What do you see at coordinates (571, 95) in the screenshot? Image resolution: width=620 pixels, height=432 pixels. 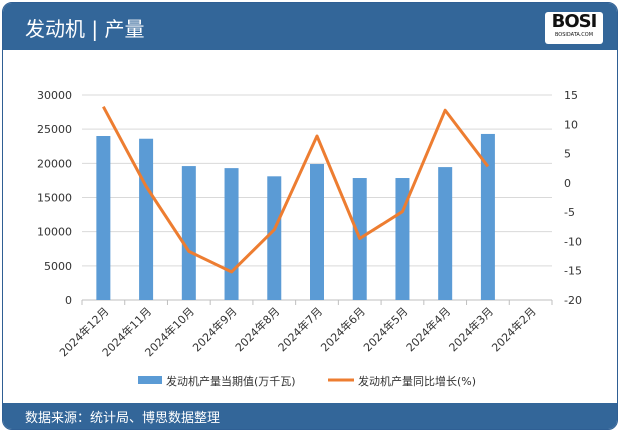 I see `right-tick-label: 15` at bounding box center [571, 95].